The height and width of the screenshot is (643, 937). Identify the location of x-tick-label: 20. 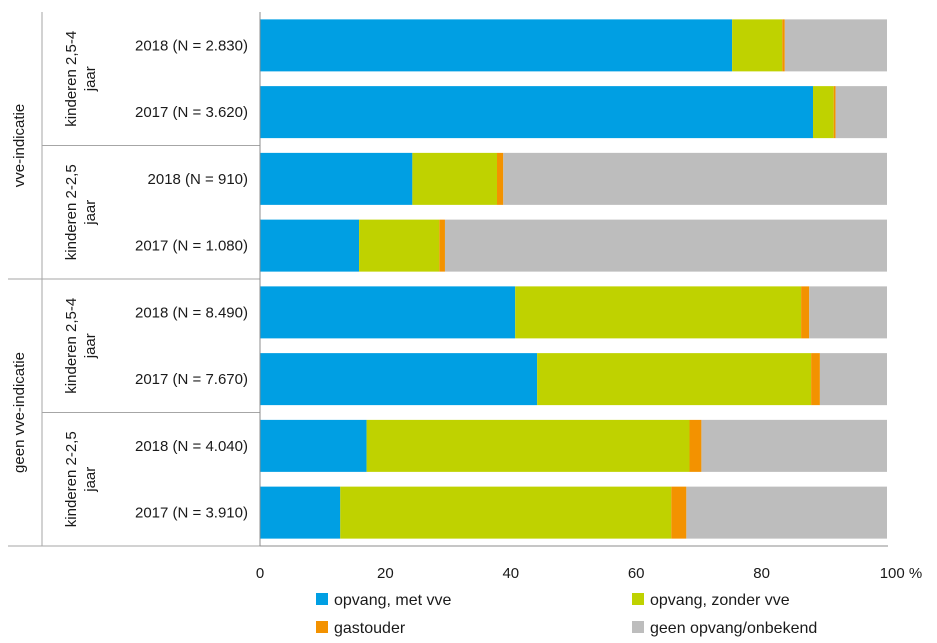
(385, 573).